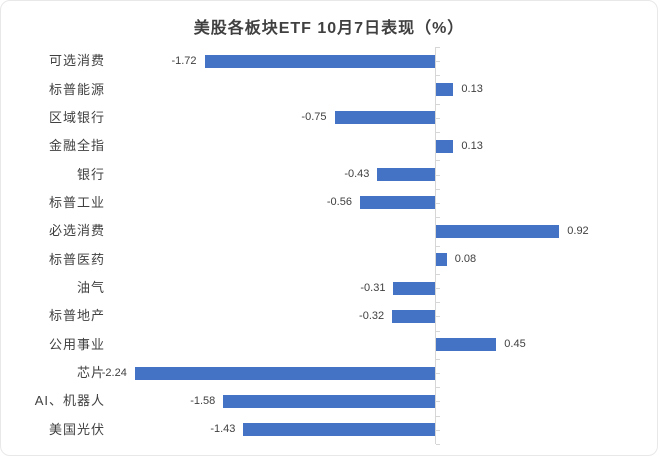 Image resolution: width=660 pixels, height=458 pixels. I want to click on value-label: -0.56, so click(339, 202).